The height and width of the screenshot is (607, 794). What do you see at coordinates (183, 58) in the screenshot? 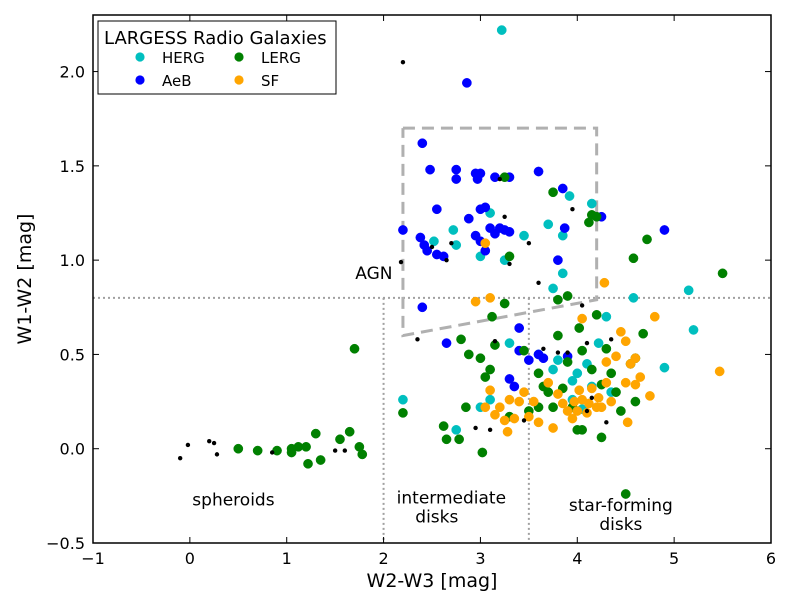
I see `legend-label-herg: HERG` at bounding box center [183, 58].